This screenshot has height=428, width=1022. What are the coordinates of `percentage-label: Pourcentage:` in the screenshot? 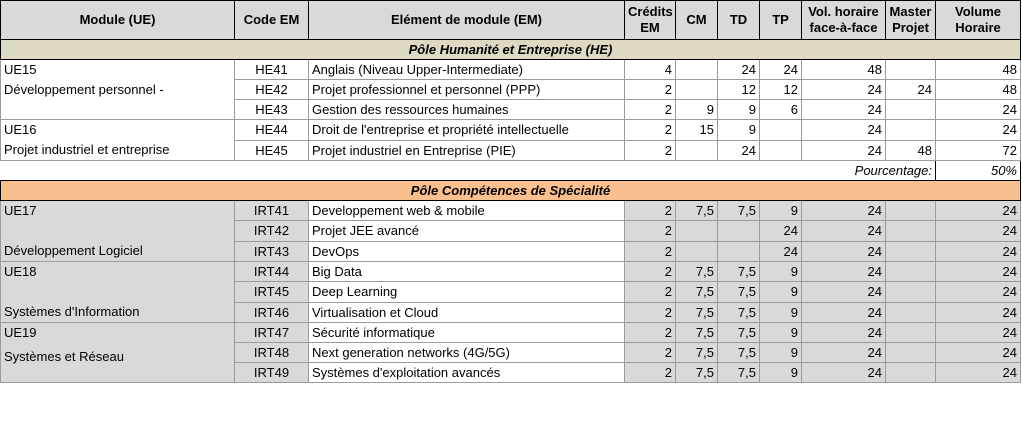 It's located at (893, 170).